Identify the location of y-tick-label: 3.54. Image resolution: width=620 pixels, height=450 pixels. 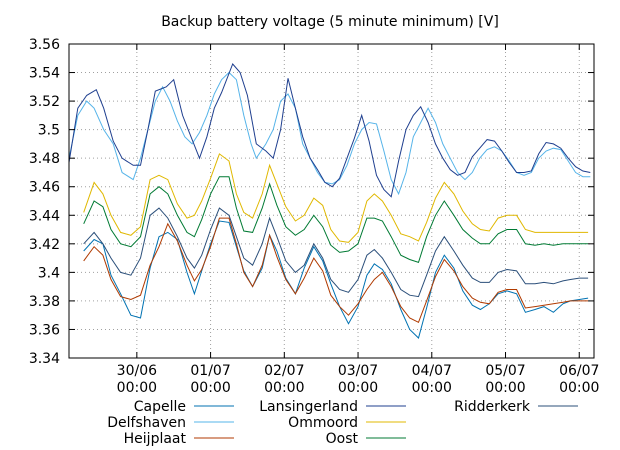
(44, 74).